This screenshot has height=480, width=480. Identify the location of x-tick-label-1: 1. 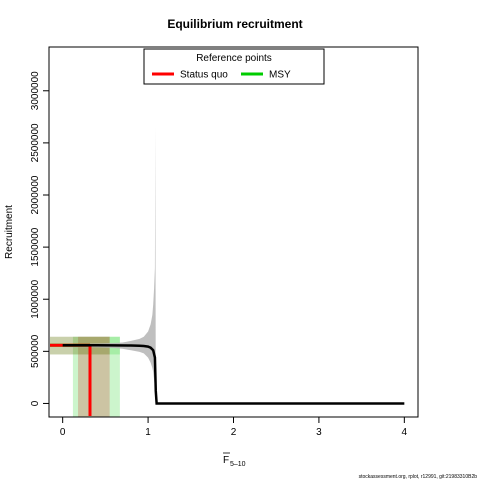
(148, 432).